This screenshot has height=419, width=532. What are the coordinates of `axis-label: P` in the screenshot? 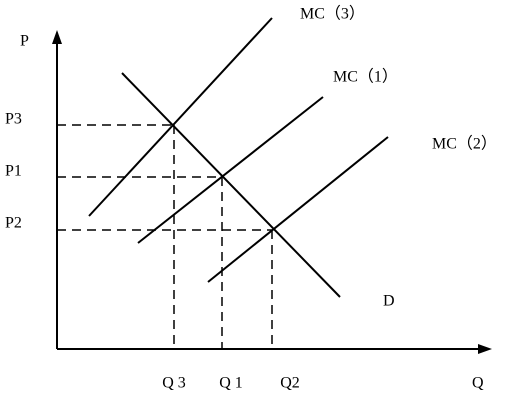 It's located at (24, 41).